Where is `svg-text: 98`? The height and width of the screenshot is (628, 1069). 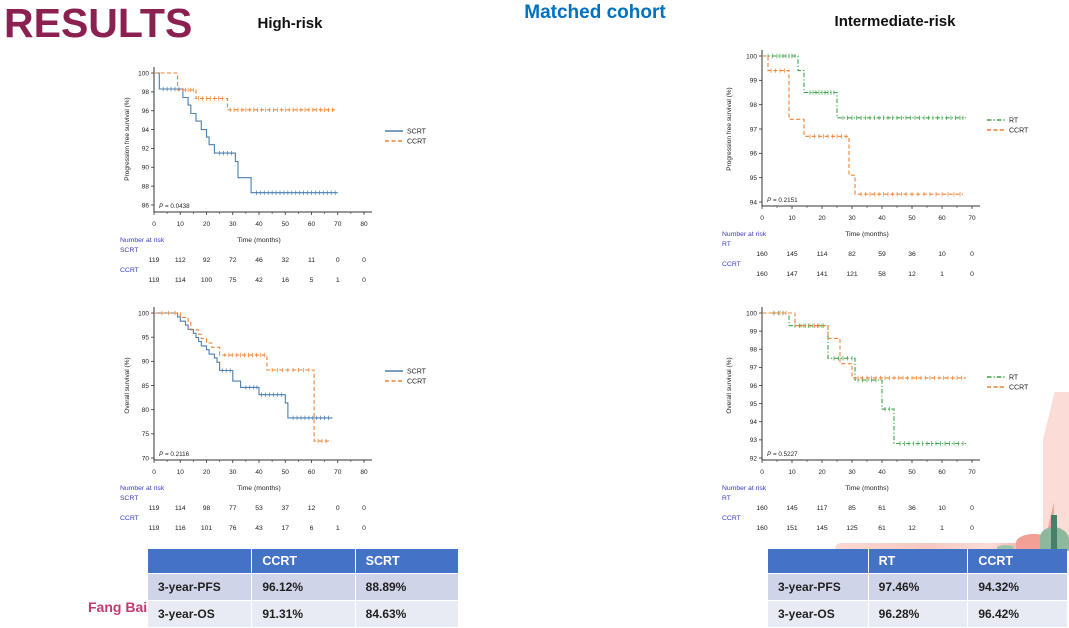
svg-text: 98 is located at coordinates (207, 508).